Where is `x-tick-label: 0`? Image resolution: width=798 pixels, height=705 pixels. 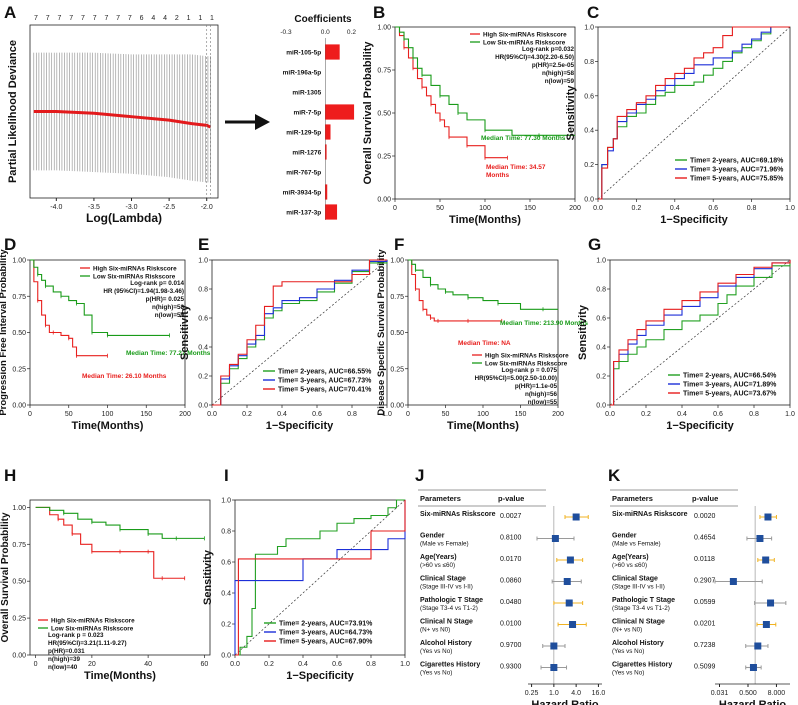 x-tick-label: 0 is located at coordinates (408, 414).